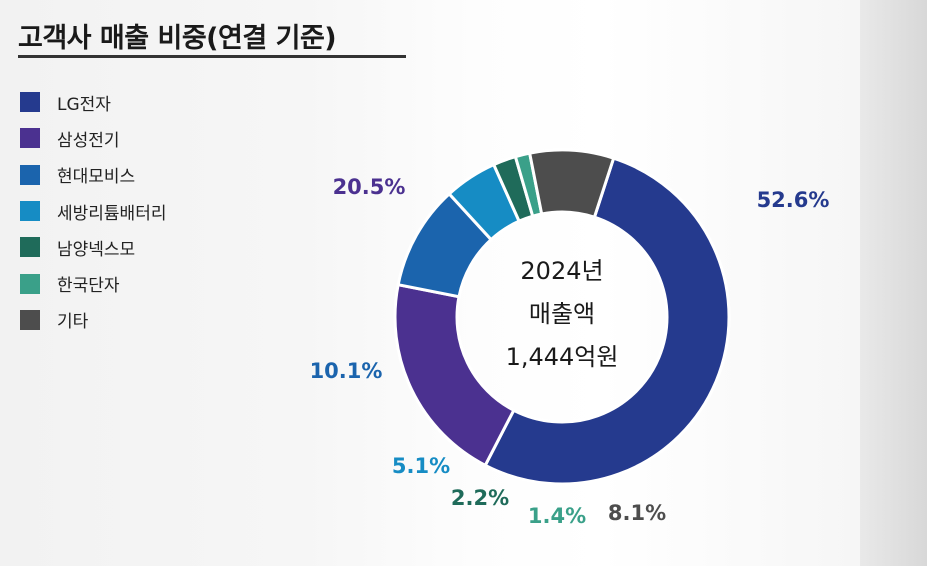 The image size is (927, 566). I want to click on legend-item: LG전자, so click(93, 102).